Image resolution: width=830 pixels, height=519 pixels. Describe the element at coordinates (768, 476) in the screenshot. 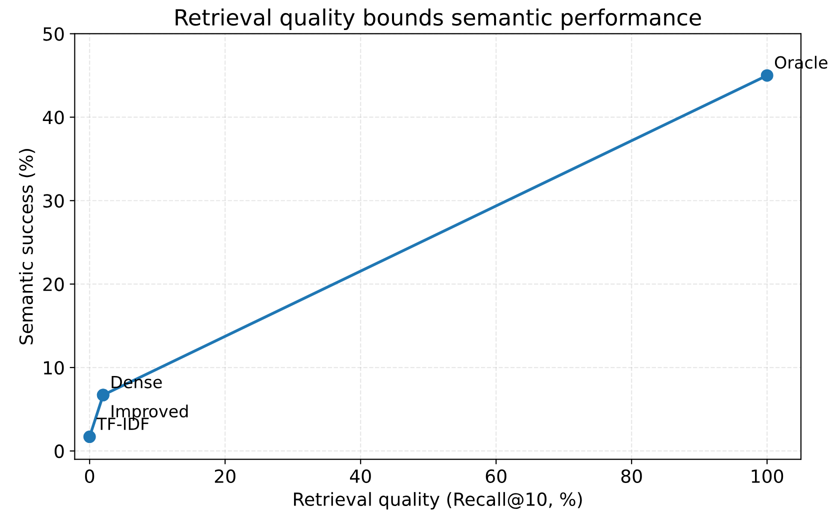

I see `x-tick-label: 100` at that location.